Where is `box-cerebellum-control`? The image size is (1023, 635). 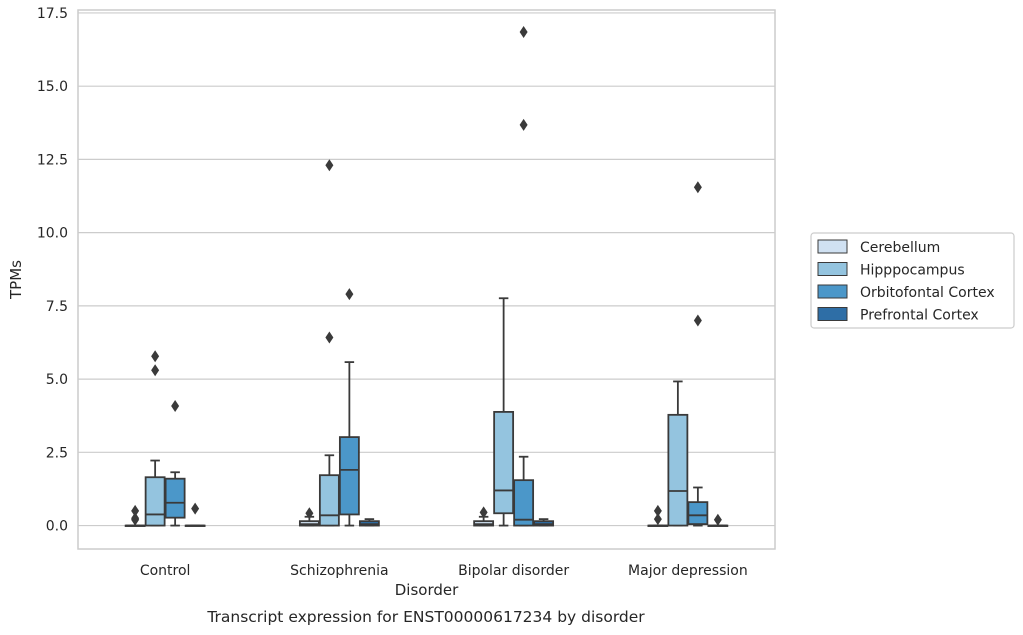
box-cerebellum-control is located at coordinates (135, 515).